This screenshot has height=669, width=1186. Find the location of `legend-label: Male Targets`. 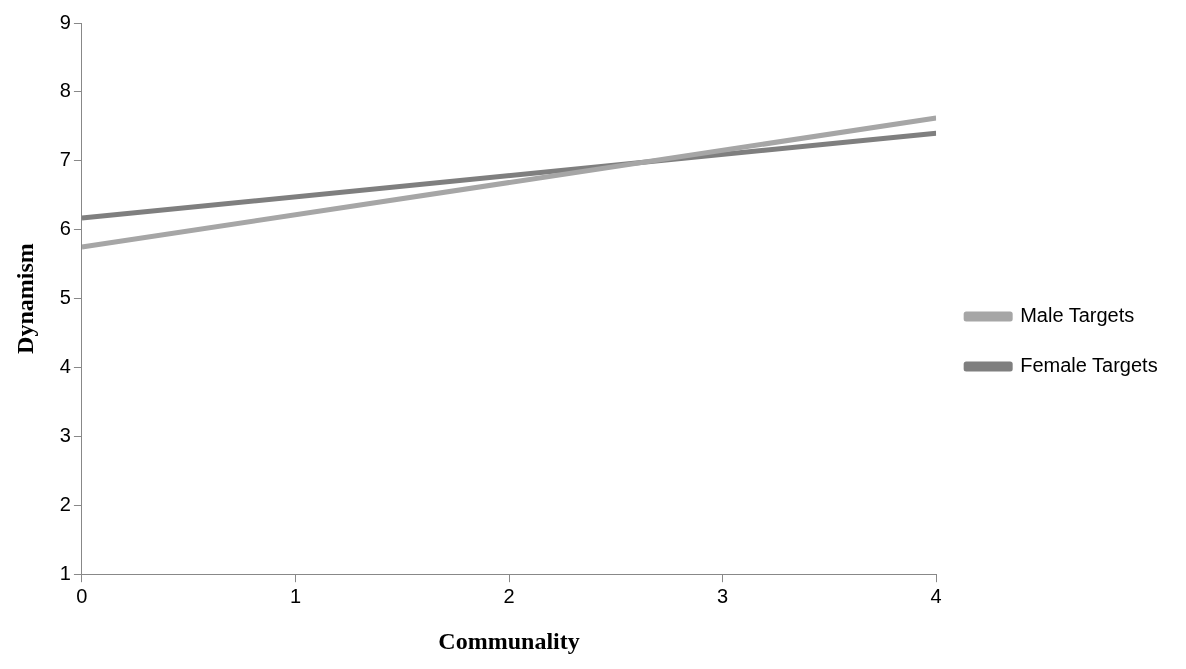

legend-label: Male Targets is located at coordinates (1077, 315).